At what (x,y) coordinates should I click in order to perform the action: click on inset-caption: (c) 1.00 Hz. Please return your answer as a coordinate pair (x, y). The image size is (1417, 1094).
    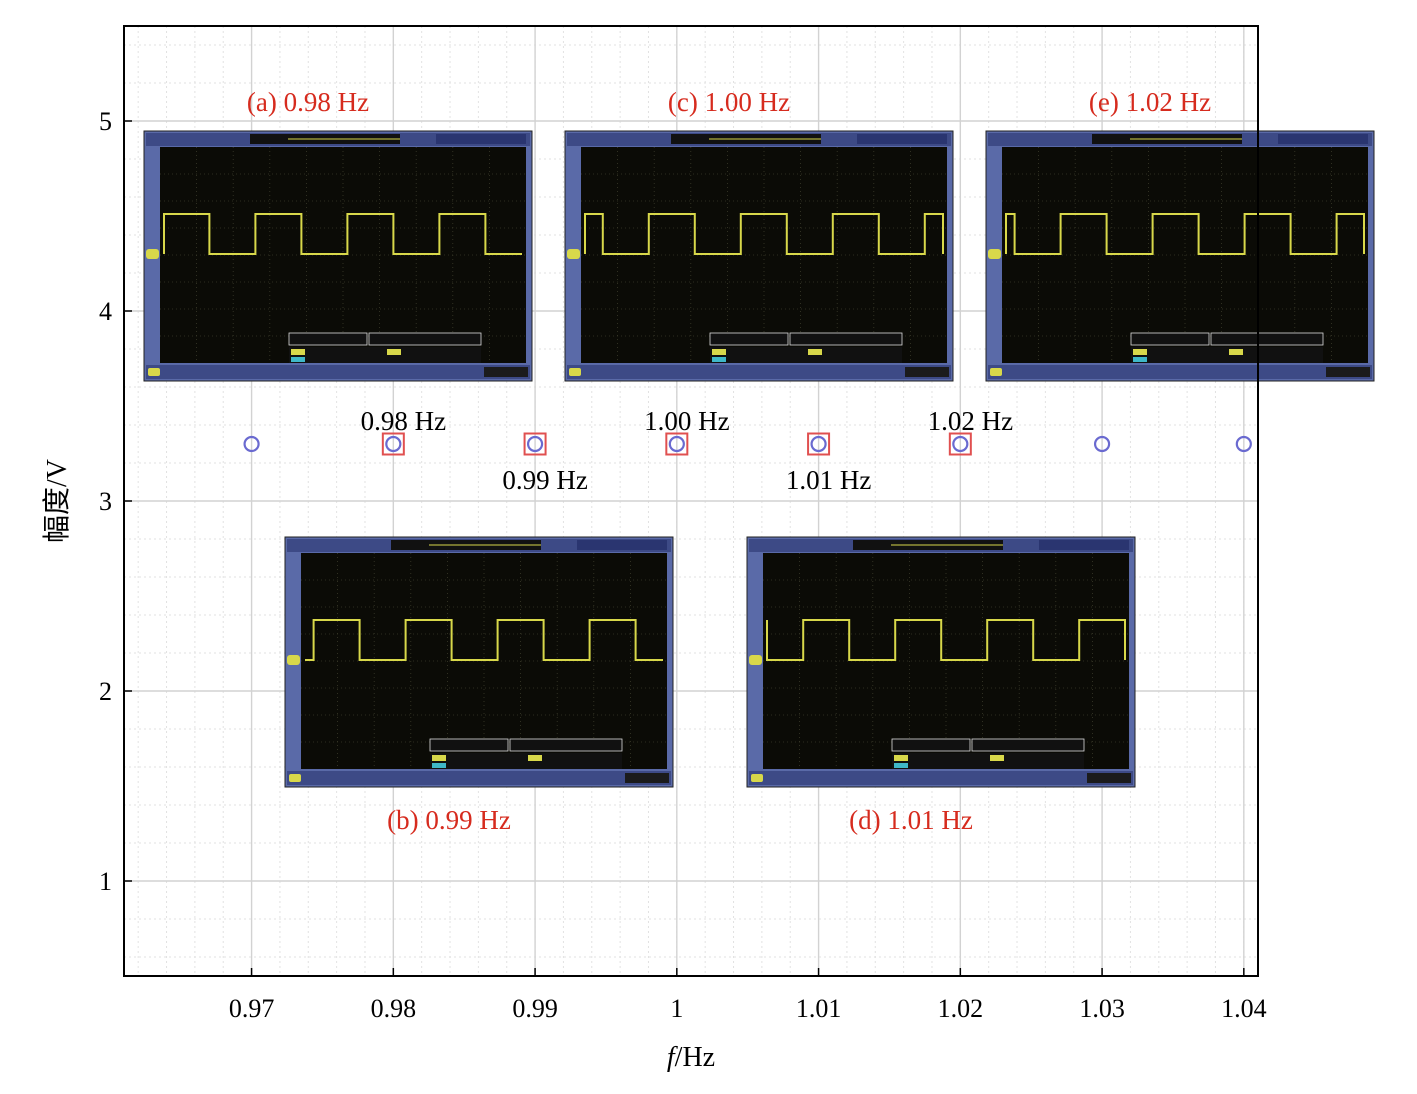
    Looking at the image, I should click on (729, 102).